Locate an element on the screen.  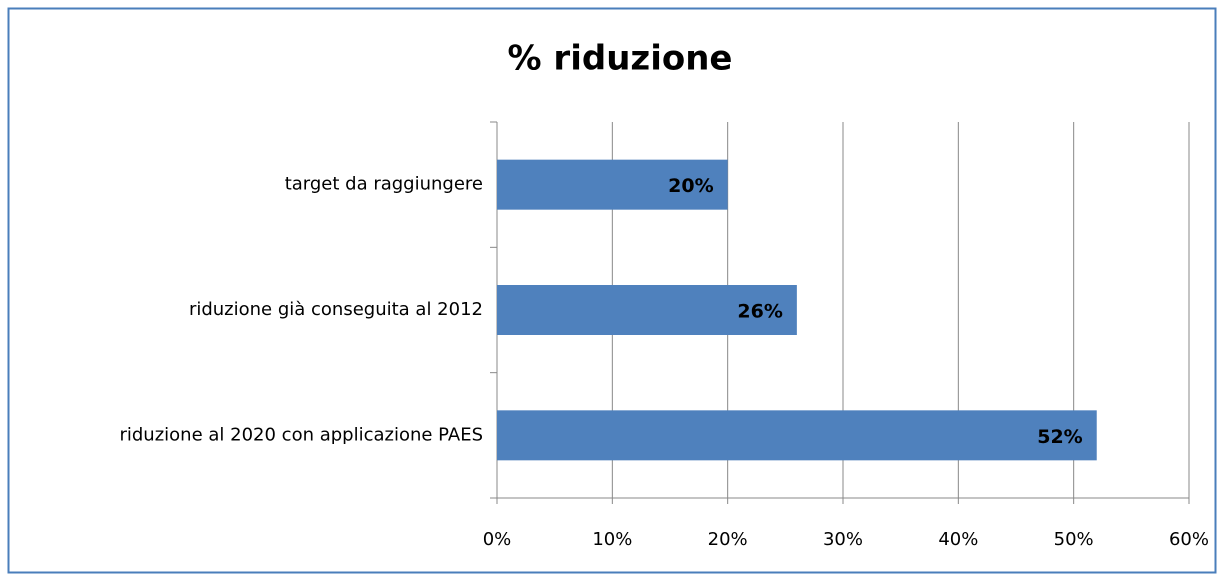
x-tick-label: 50% is located at coordinates (1074, 539).